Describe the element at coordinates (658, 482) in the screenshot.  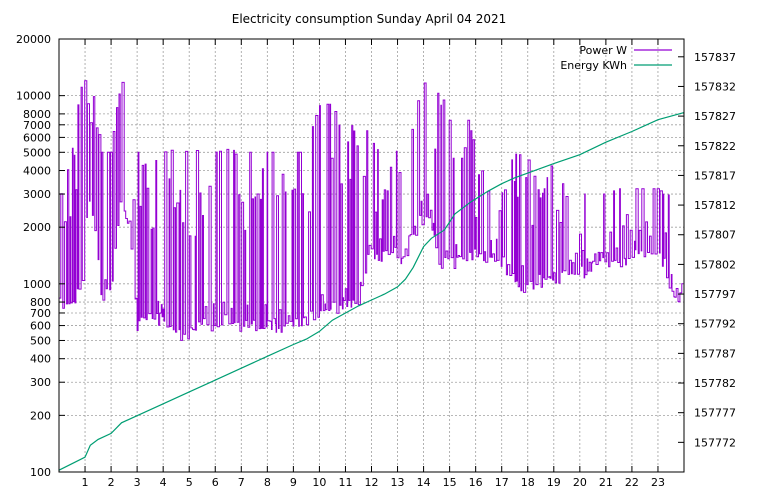
I see `x-tick-label: 23` at that location.